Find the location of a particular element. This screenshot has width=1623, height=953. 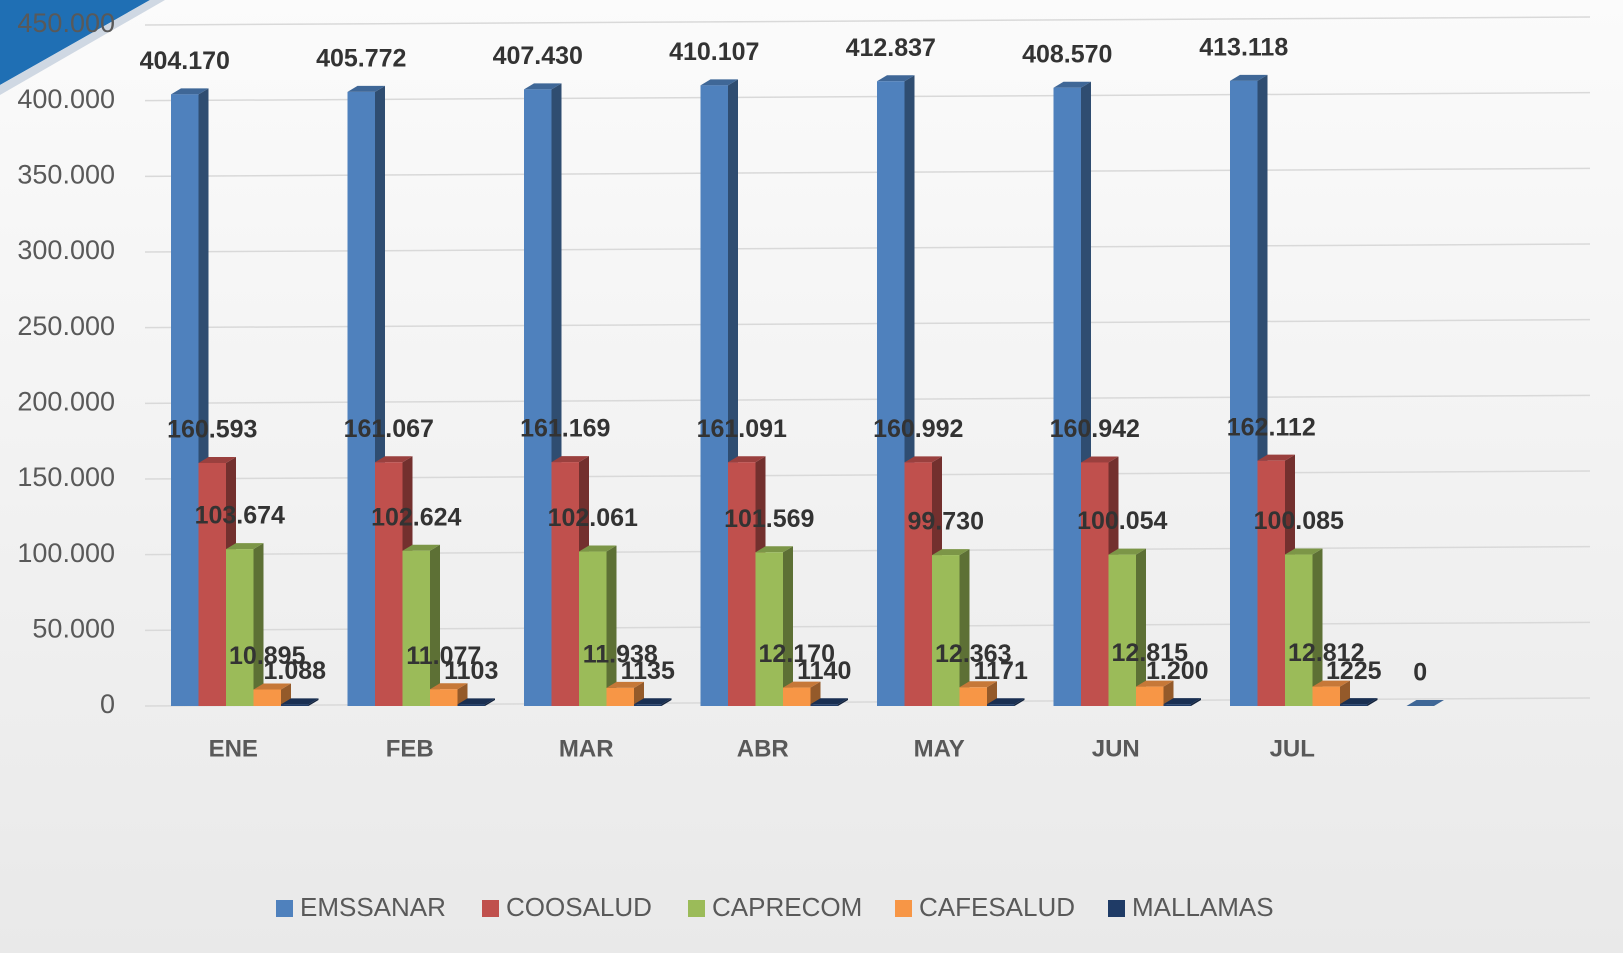

value-label: 160.593 is located at coordinates (212, 430).